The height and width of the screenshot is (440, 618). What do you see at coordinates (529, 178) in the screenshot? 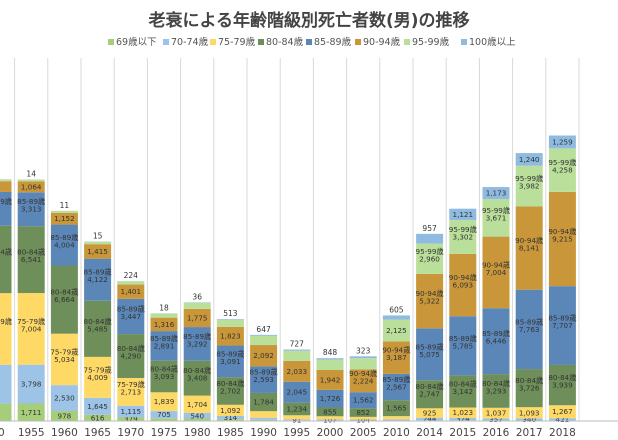
I see `segment-series-name: 95-99歳` at bounding box center [529, 178].